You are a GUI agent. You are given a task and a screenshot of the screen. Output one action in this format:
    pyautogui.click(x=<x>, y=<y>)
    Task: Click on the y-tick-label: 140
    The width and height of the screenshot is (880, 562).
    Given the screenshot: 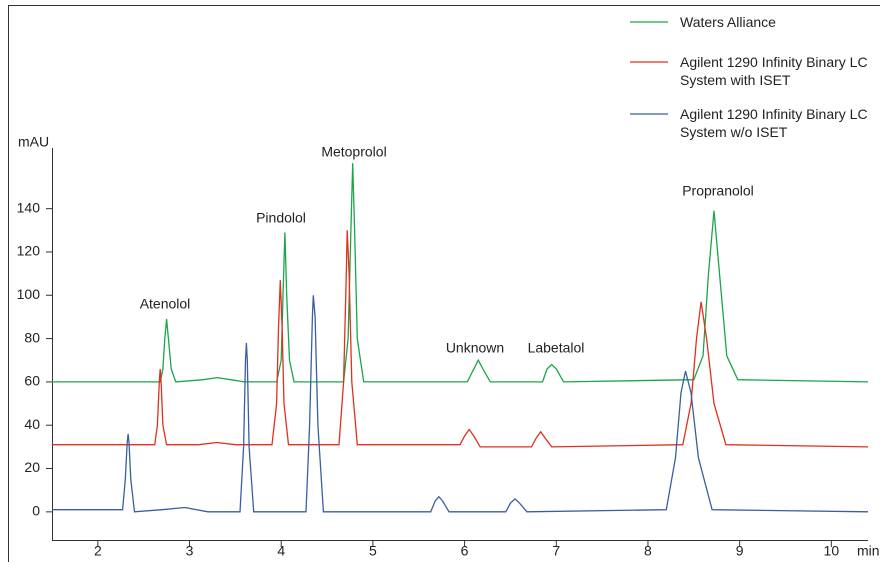 What is the action you would take?
    pyautogui.click(x=29, y=207)
    